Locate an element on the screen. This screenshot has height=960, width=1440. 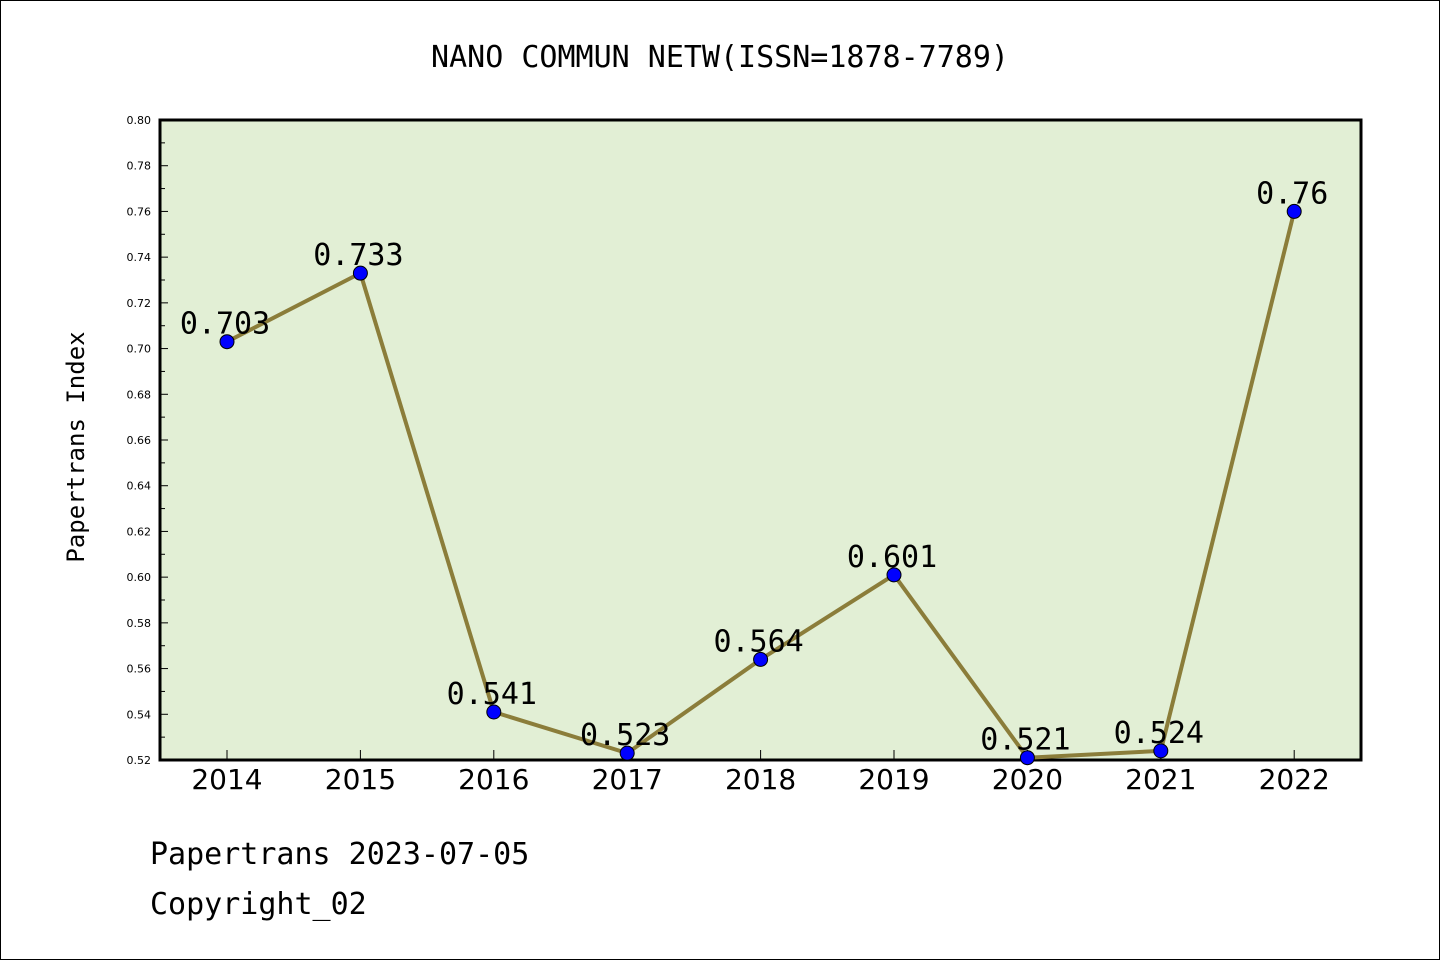
data-label-2017: 0.523 is located at coordinates (625, 735).